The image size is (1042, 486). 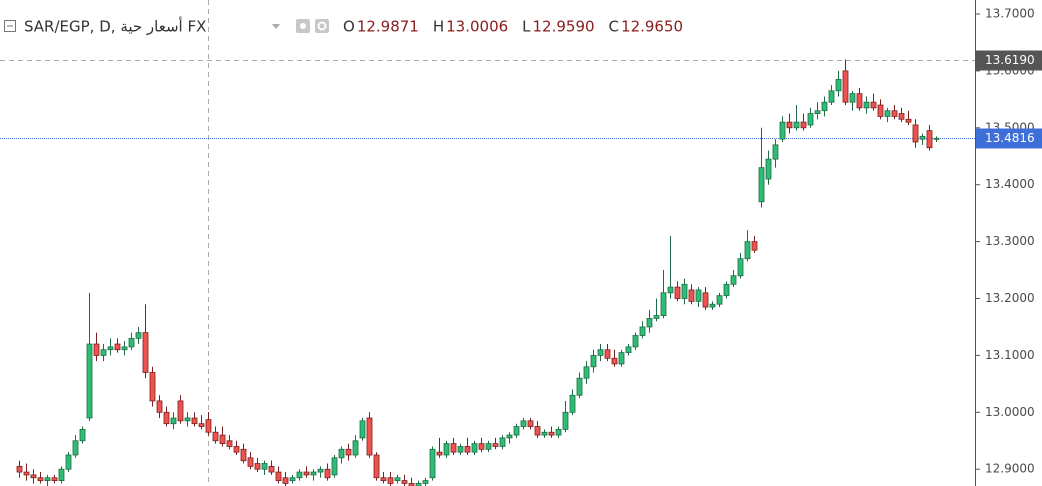 What do you see at coordinates (276, 26) in the screenshot?
I see `dropdown-arrow` at bounding box center [276, 26].